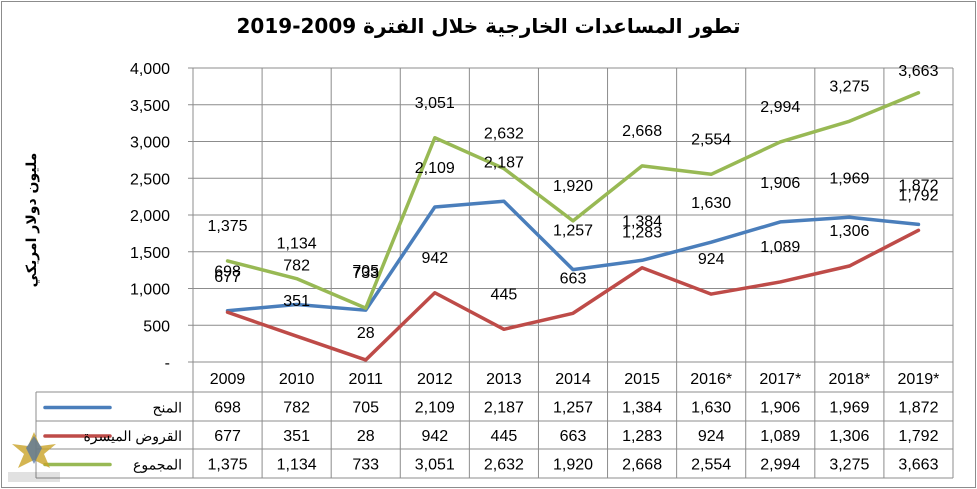 This screenshot has height=489, width=977. I want to click on table-cell: 1,906, so click(780, 408).